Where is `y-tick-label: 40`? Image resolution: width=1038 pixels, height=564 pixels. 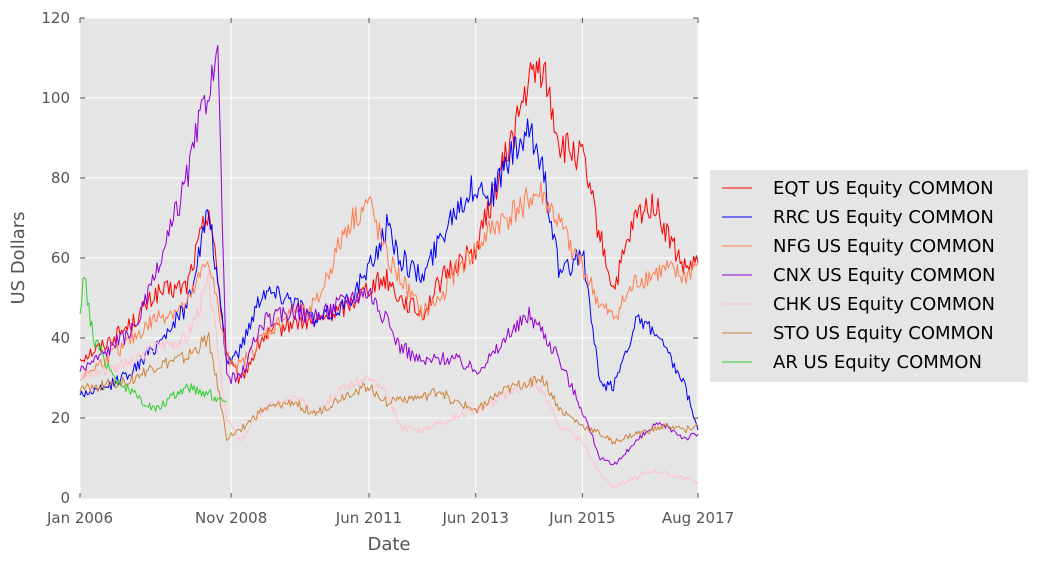 y-tick-label: 40 is located at coordinates (60, 338).